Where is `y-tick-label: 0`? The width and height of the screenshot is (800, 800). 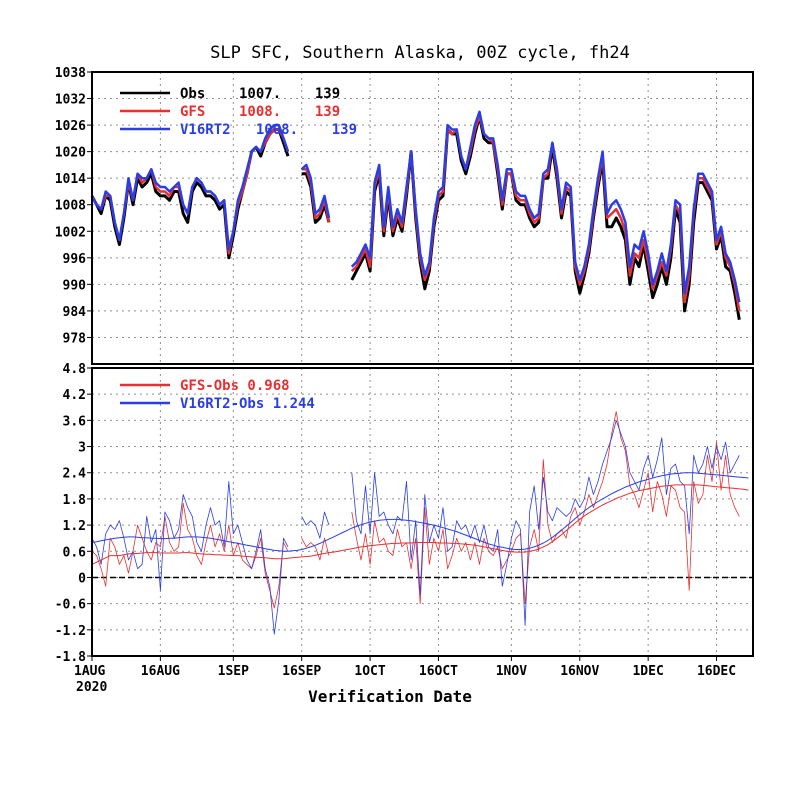 y-tick-label: 0 is located at coordinates (82, 578).